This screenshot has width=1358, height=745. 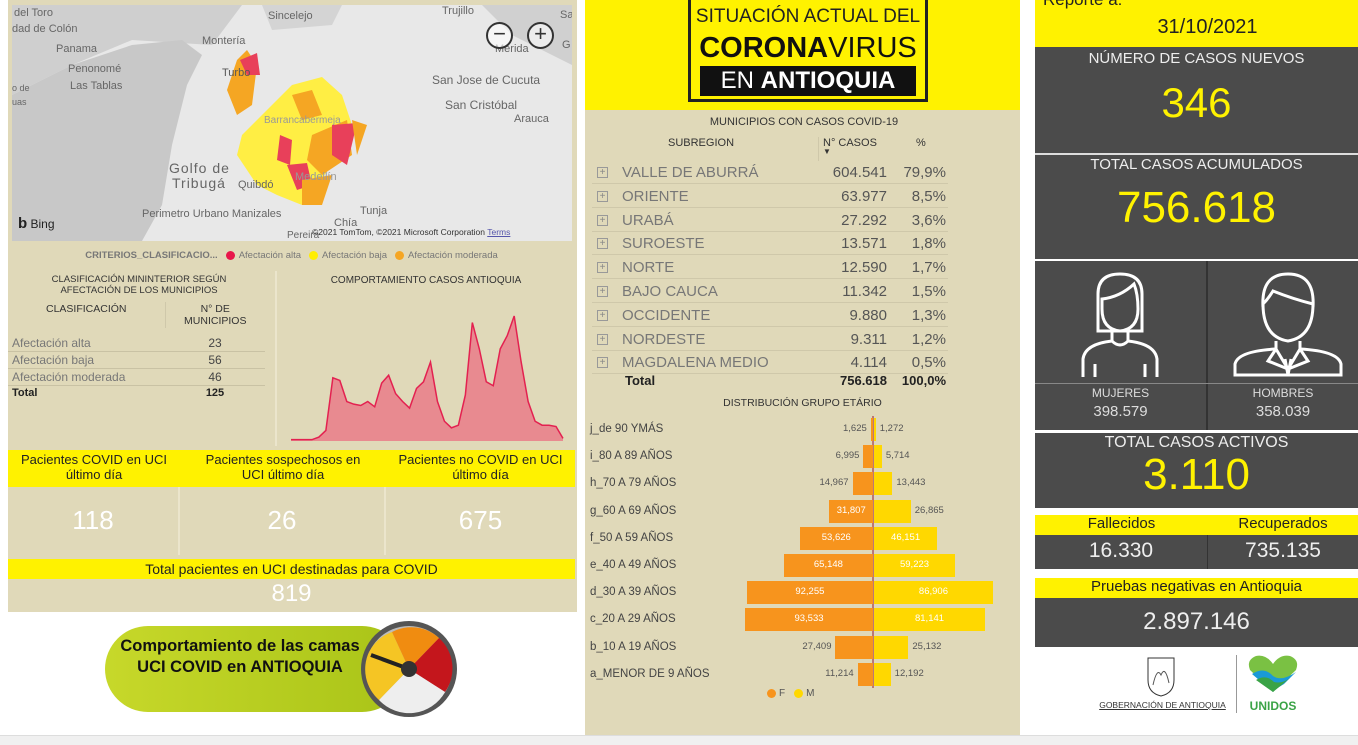 I want to click on map-label: Medellín, so click(x=316, y=177).